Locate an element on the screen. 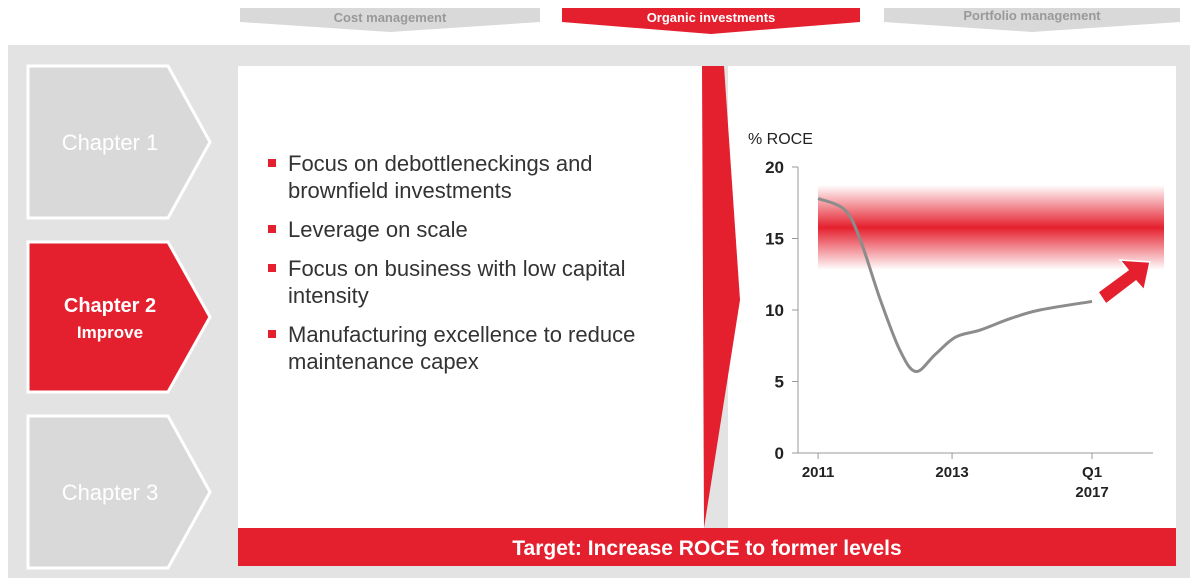  target-band is located at coordinates (991, 227).